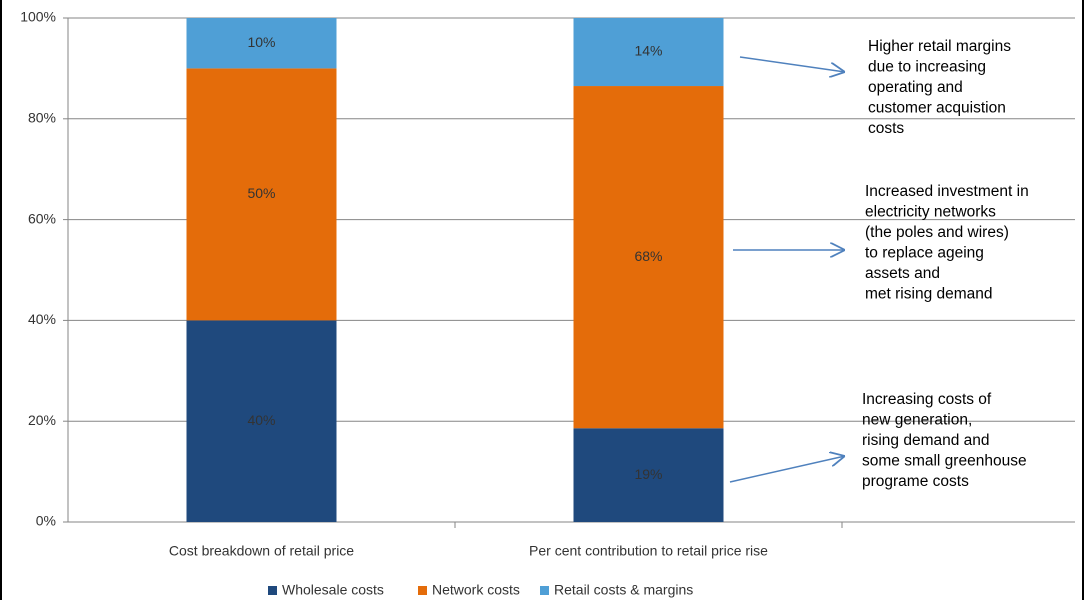 The height and width of the screenshot is (600, 1084). Describe the element at coordinates (937, 232) in the screenshot. I see `annotation-line: (the poles and wires)` at that location.